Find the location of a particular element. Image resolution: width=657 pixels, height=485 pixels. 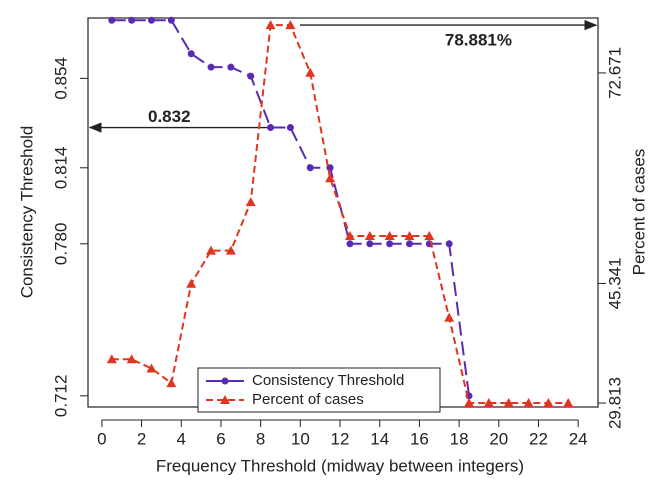

y-tick-label: 0.780 is located at coordinates (60, 244).